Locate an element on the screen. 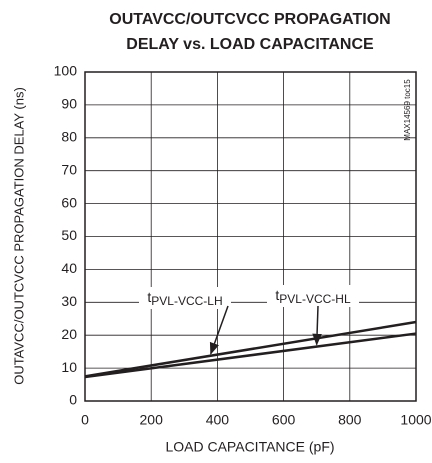  y-tick-label: 0 is located at coordinates (73, 400).